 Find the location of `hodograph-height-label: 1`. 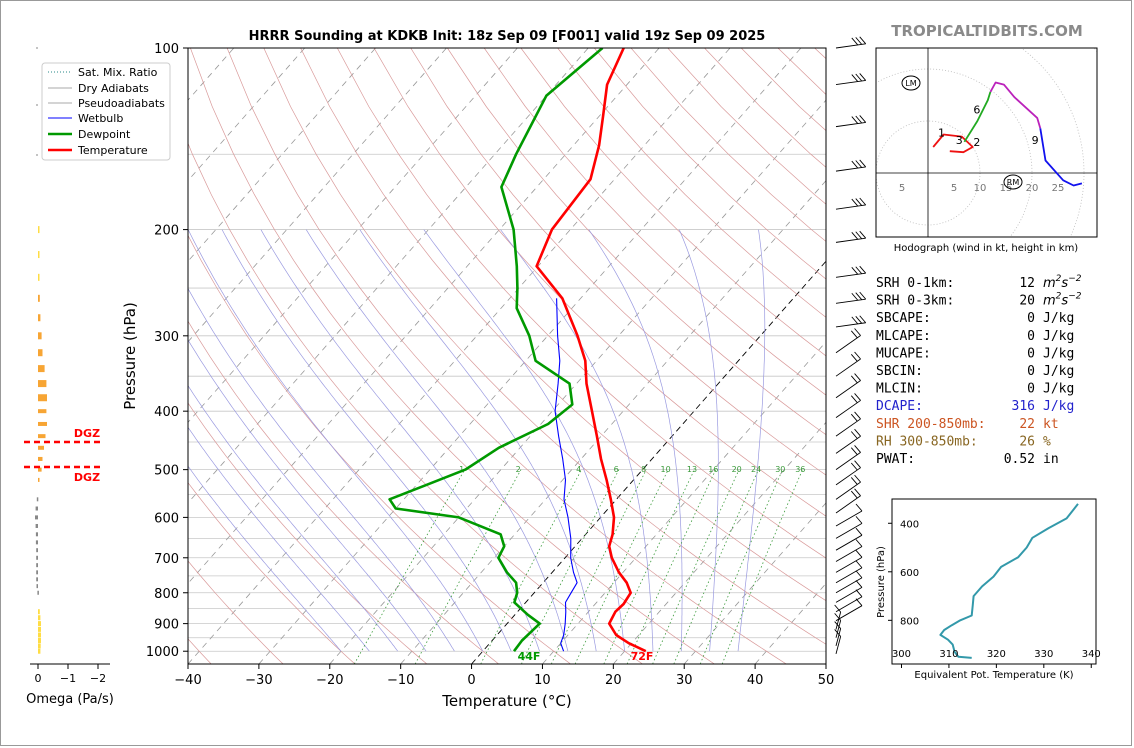

hodograph-height-label: 1 is located at coordinates (941, 133).